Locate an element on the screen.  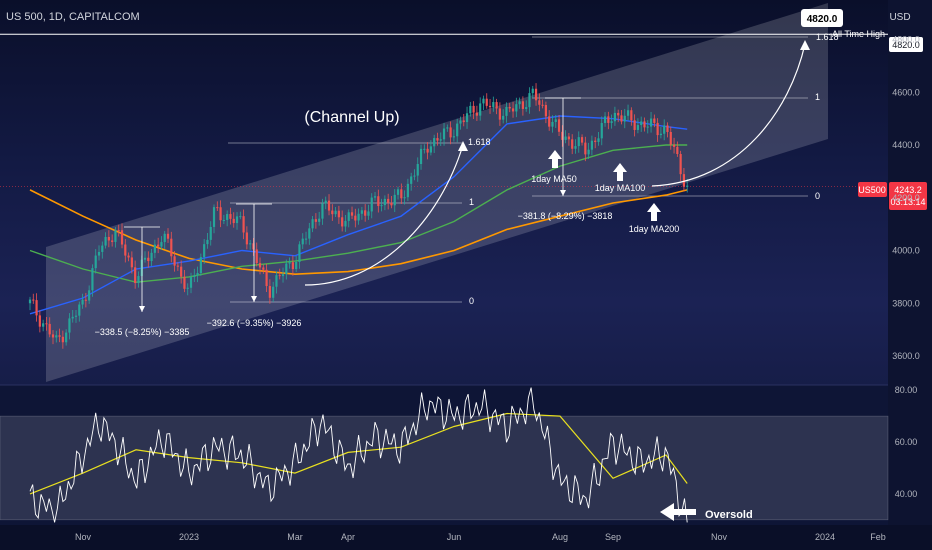
x-tick-label: Aug is located at coordinates (560, 537).